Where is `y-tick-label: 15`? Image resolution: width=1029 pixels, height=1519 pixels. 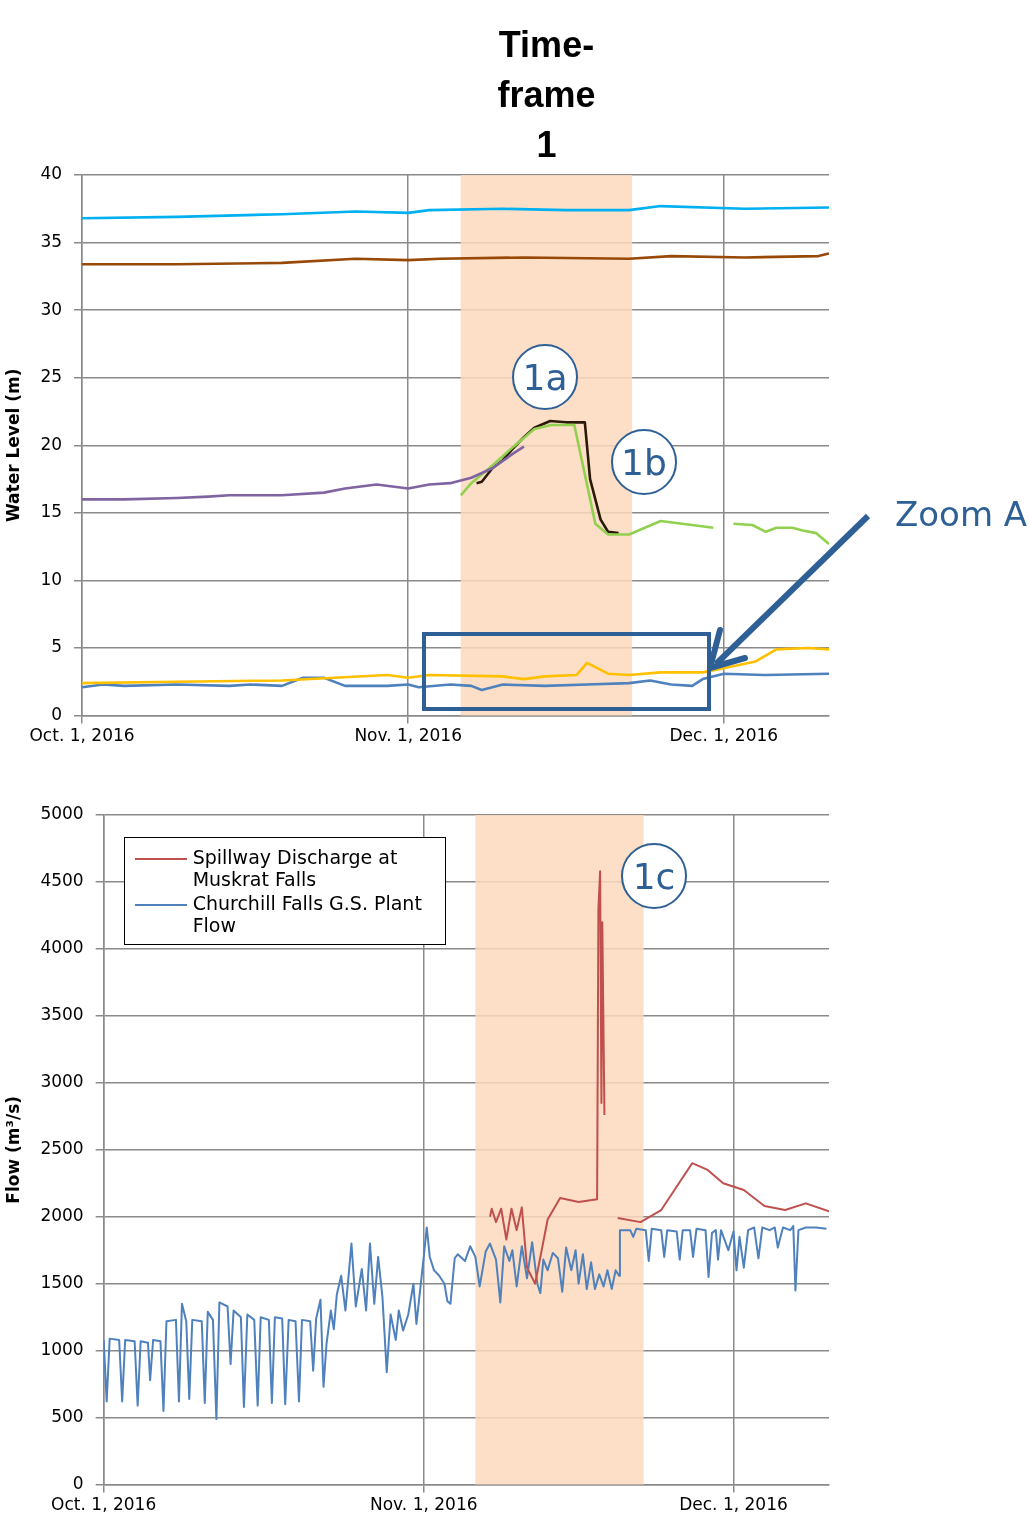 y-tick-label: 15 is located at coordinates (51, 511).